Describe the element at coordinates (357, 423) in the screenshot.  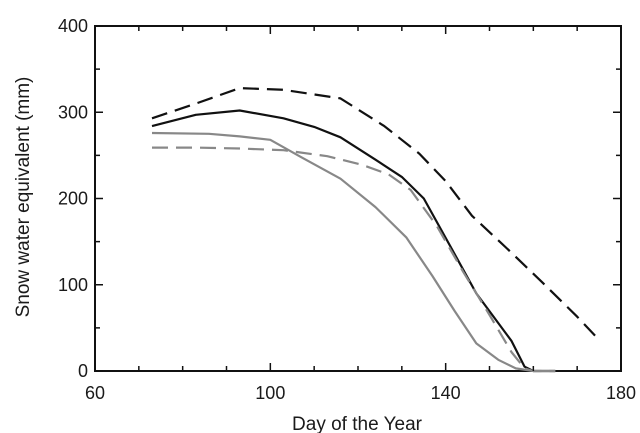
I see `x-axis-title: Day of the Year` at that location.